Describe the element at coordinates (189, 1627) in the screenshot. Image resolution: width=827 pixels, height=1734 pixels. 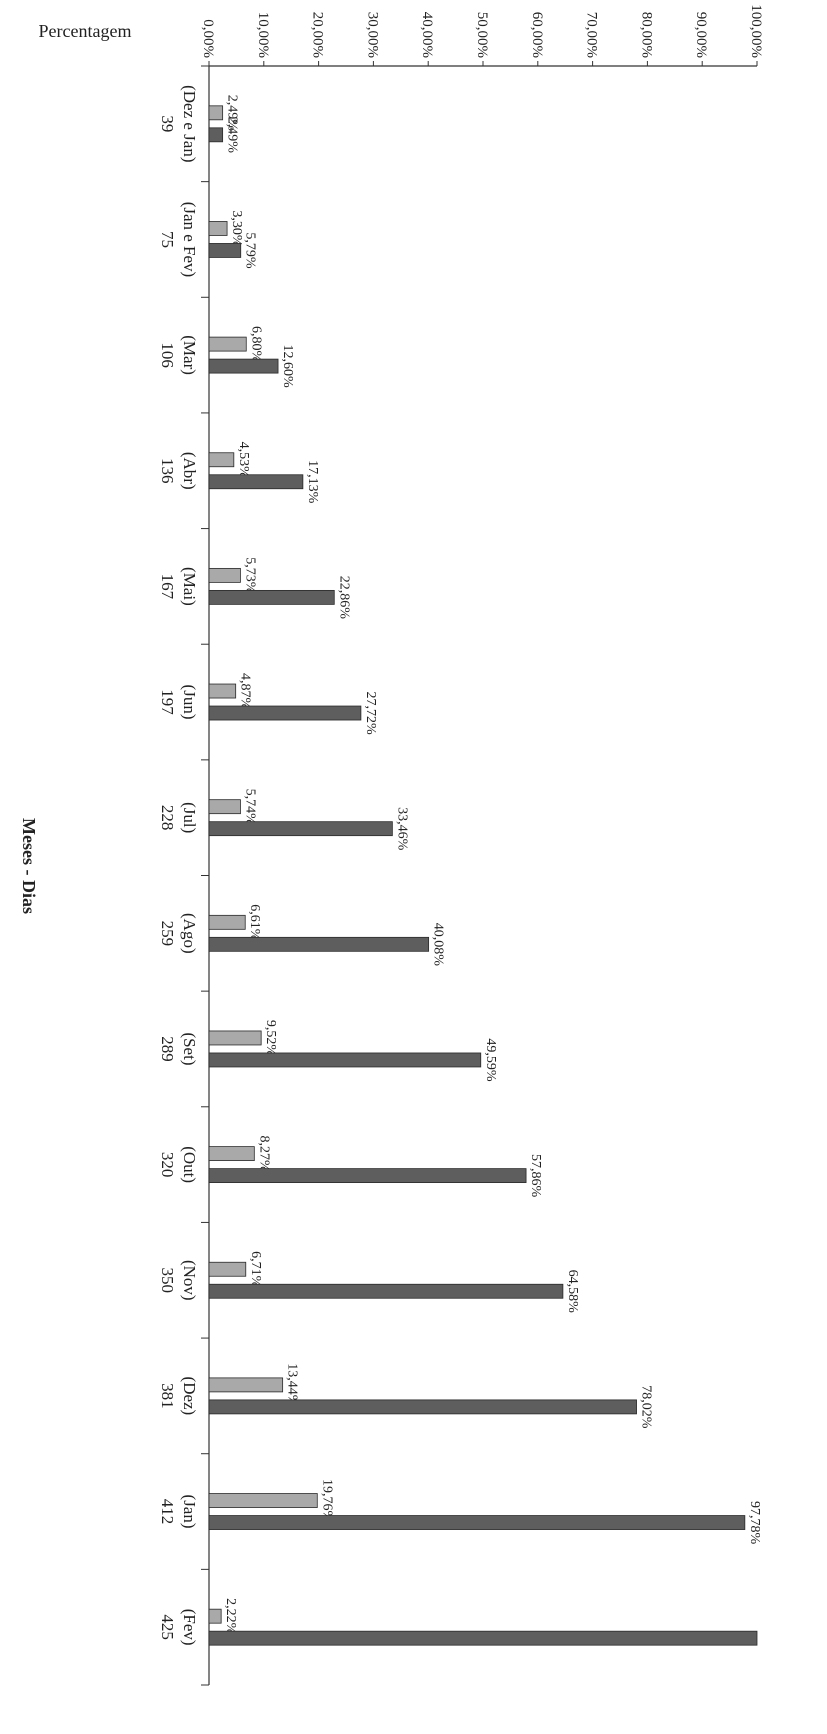
I see `x-tick-label-month: (Fev)` at that location.